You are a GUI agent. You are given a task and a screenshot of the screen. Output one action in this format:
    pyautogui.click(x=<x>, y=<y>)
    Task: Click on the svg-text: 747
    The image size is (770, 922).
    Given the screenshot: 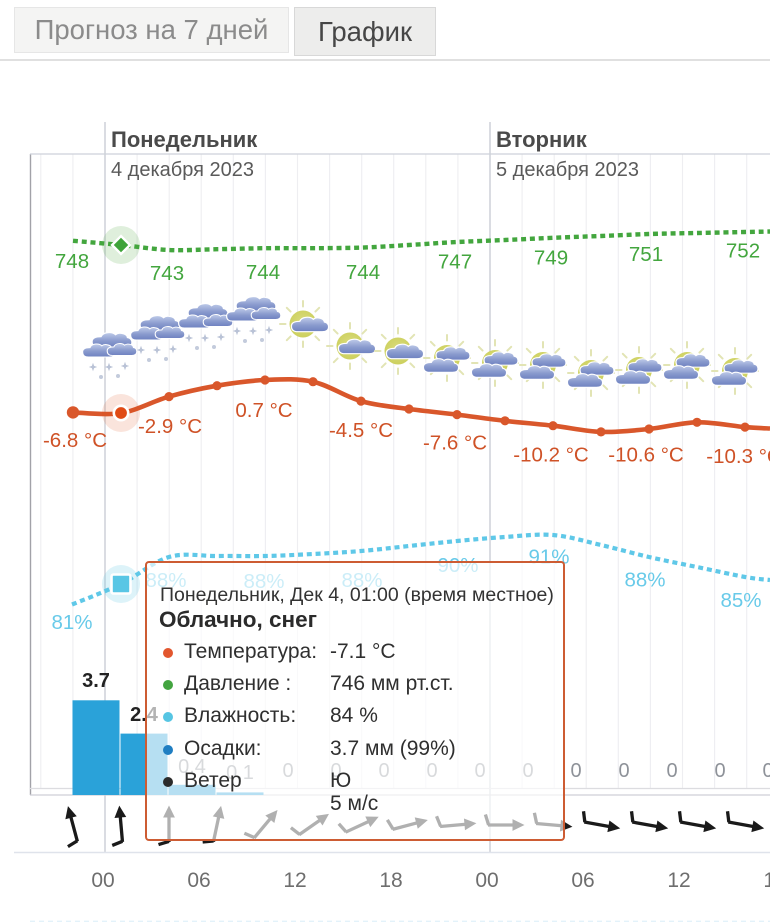 What is the action you would take?
    pyautogui.click(x=455, y=262)
    